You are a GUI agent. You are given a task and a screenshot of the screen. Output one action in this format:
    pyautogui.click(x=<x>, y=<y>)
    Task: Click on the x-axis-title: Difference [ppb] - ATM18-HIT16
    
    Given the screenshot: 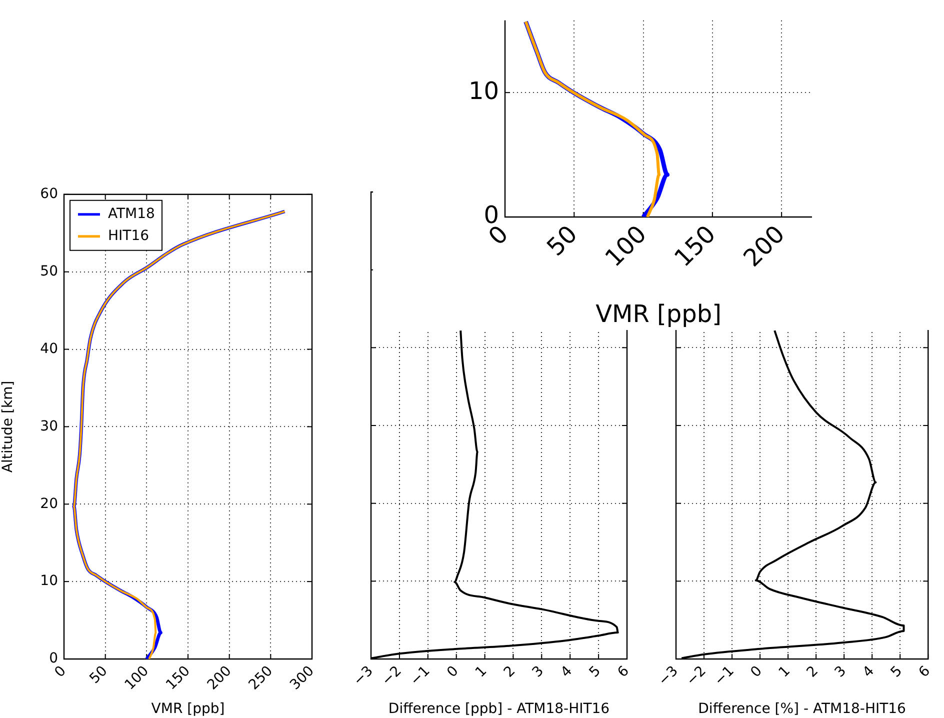 What is the action you would take?
    pyautogui.click(x=499, y=709)
    